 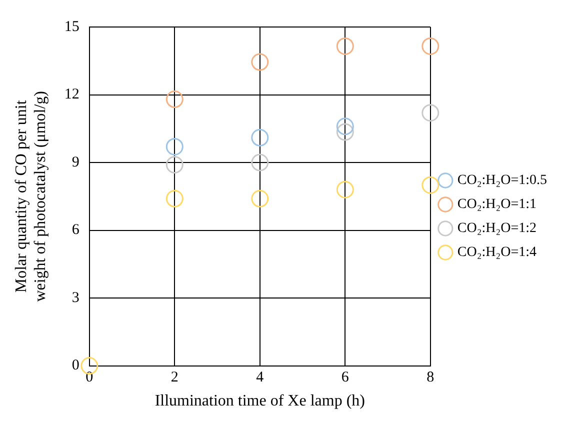 What do you see at coordinates (76, 298) in the screenshot?
I see `y-tick-label: 3` at bounding box center [76, 298].